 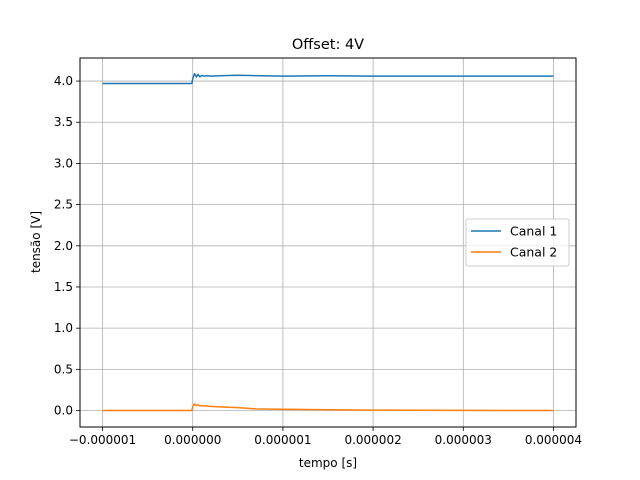 I want to click on x-tick-label: −0.000001, so click(x=102, y=440).